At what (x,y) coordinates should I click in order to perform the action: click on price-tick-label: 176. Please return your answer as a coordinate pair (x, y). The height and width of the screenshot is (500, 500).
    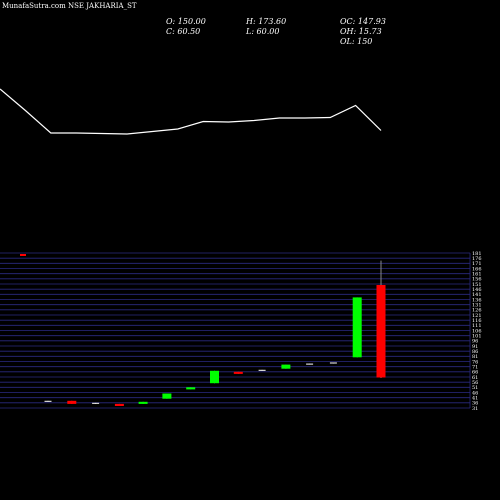
    Looking at the image, I should click on (477, 259).